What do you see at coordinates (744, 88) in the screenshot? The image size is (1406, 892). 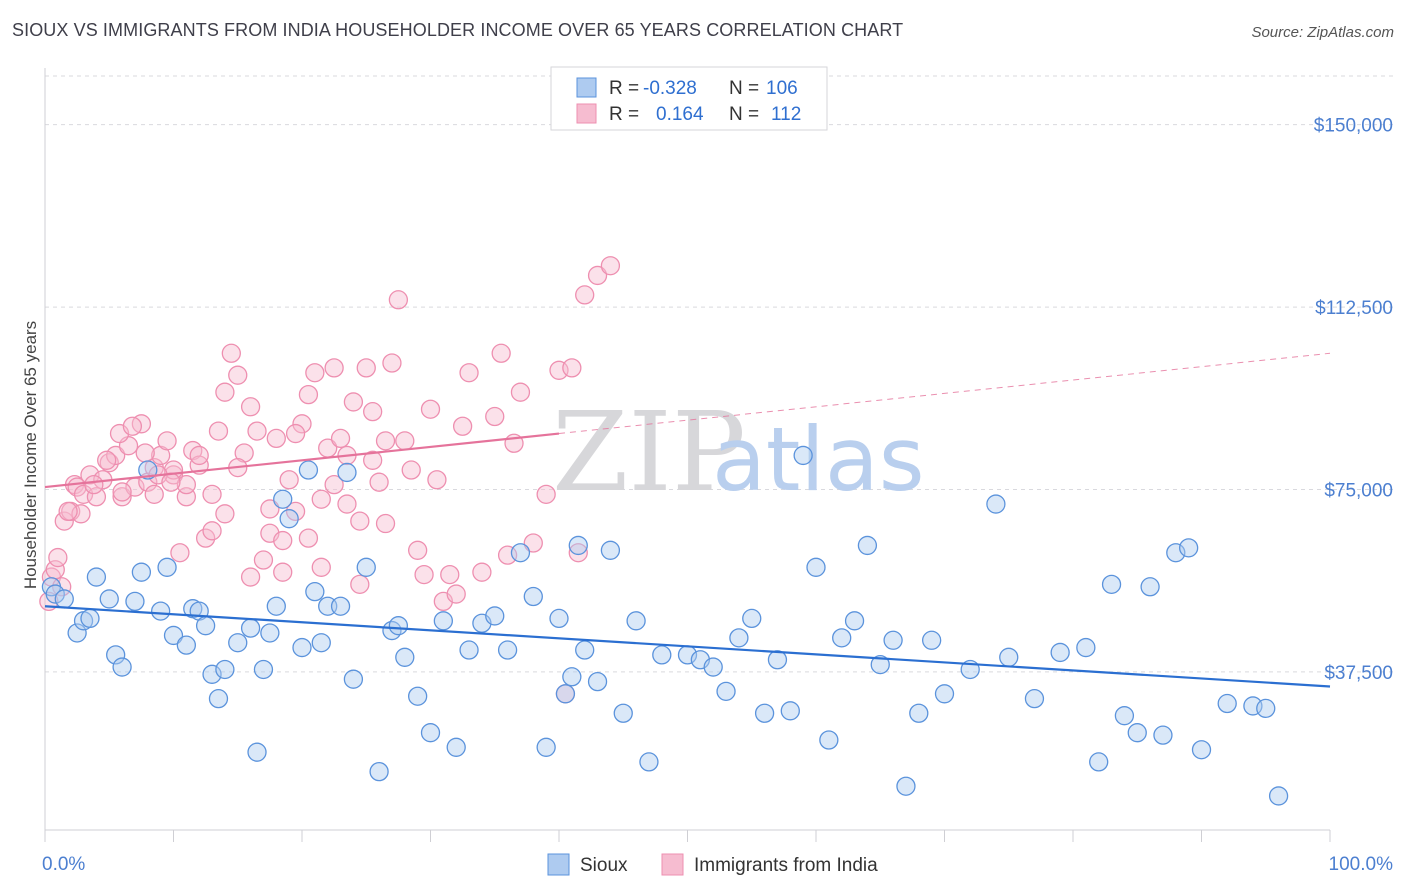 I see `legend-n-label-sioux: N =` at bounding box center [744, 88].